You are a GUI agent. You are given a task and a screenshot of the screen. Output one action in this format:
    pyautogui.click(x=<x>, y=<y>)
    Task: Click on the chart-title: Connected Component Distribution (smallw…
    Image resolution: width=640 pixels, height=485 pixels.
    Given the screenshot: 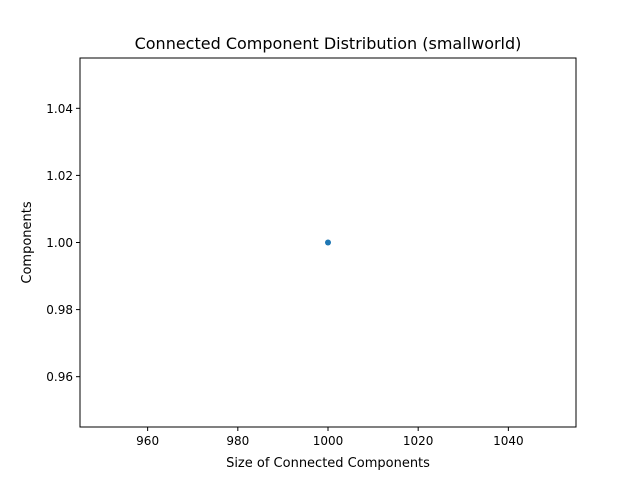 What is the action you would take?
    pyautogui.click(x=328, y=43)
    